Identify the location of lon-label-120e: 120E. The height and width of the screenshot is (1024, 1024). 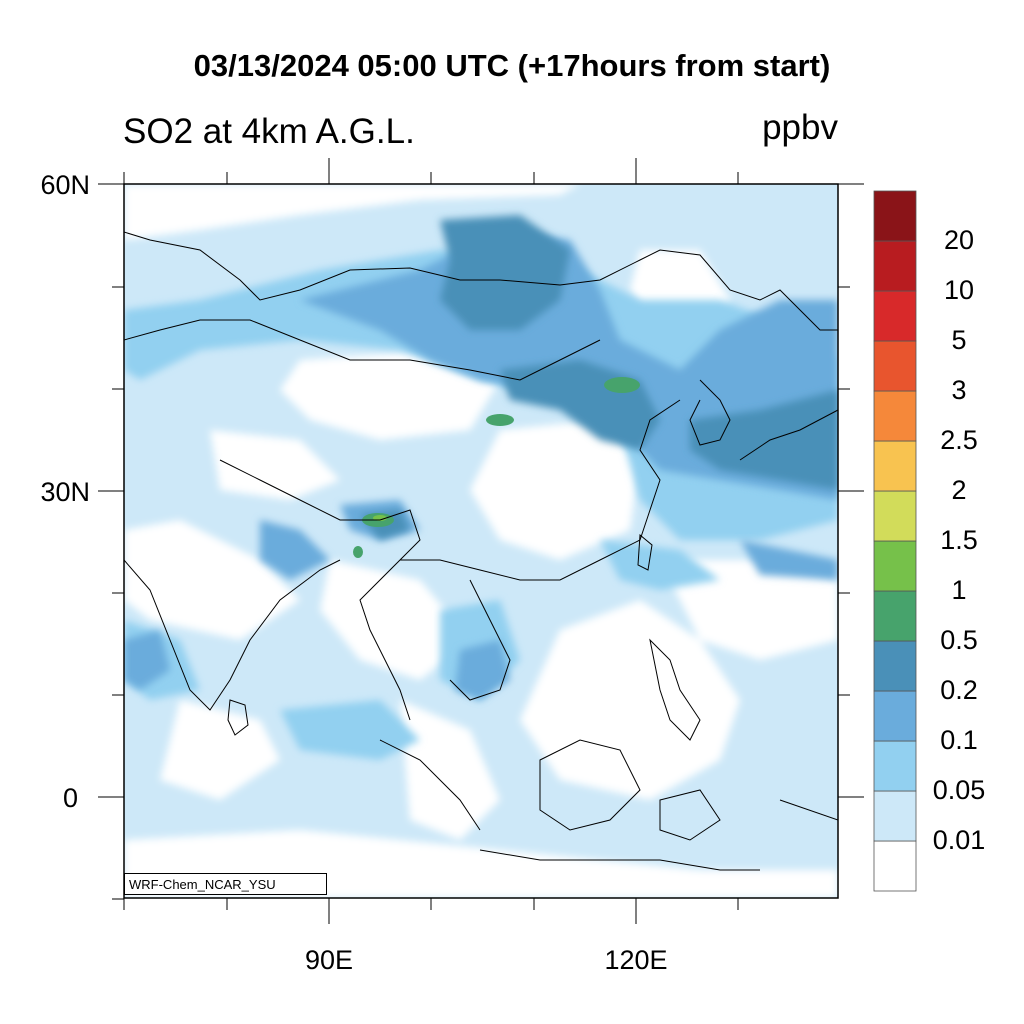
(636, 960).